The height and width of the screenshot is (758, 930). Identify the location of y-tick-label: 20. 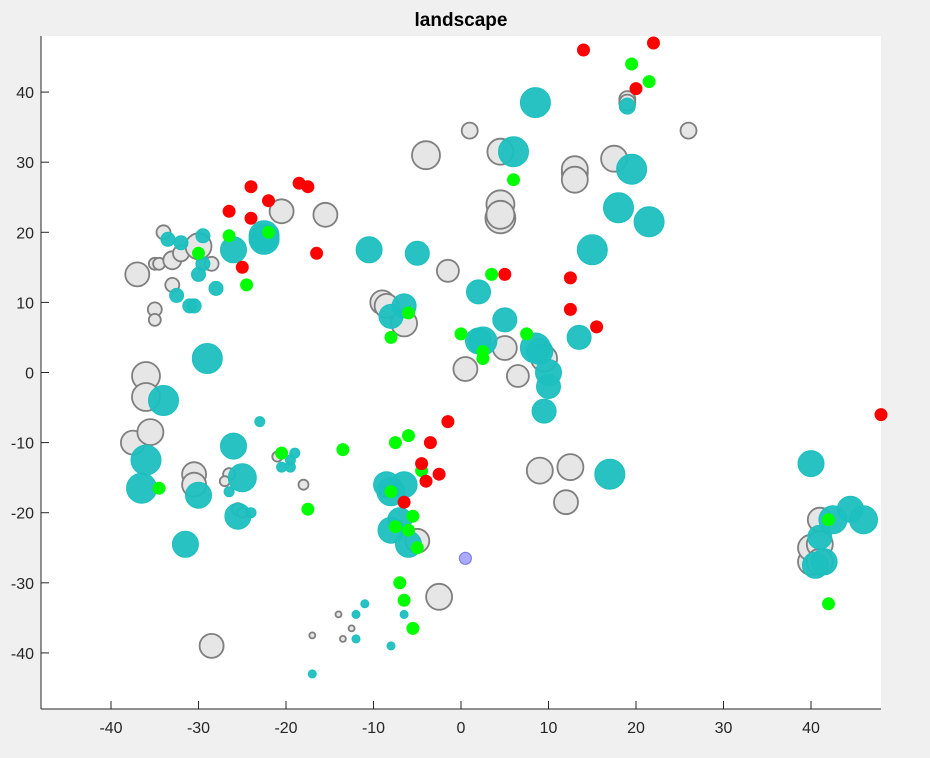
(25, 233).